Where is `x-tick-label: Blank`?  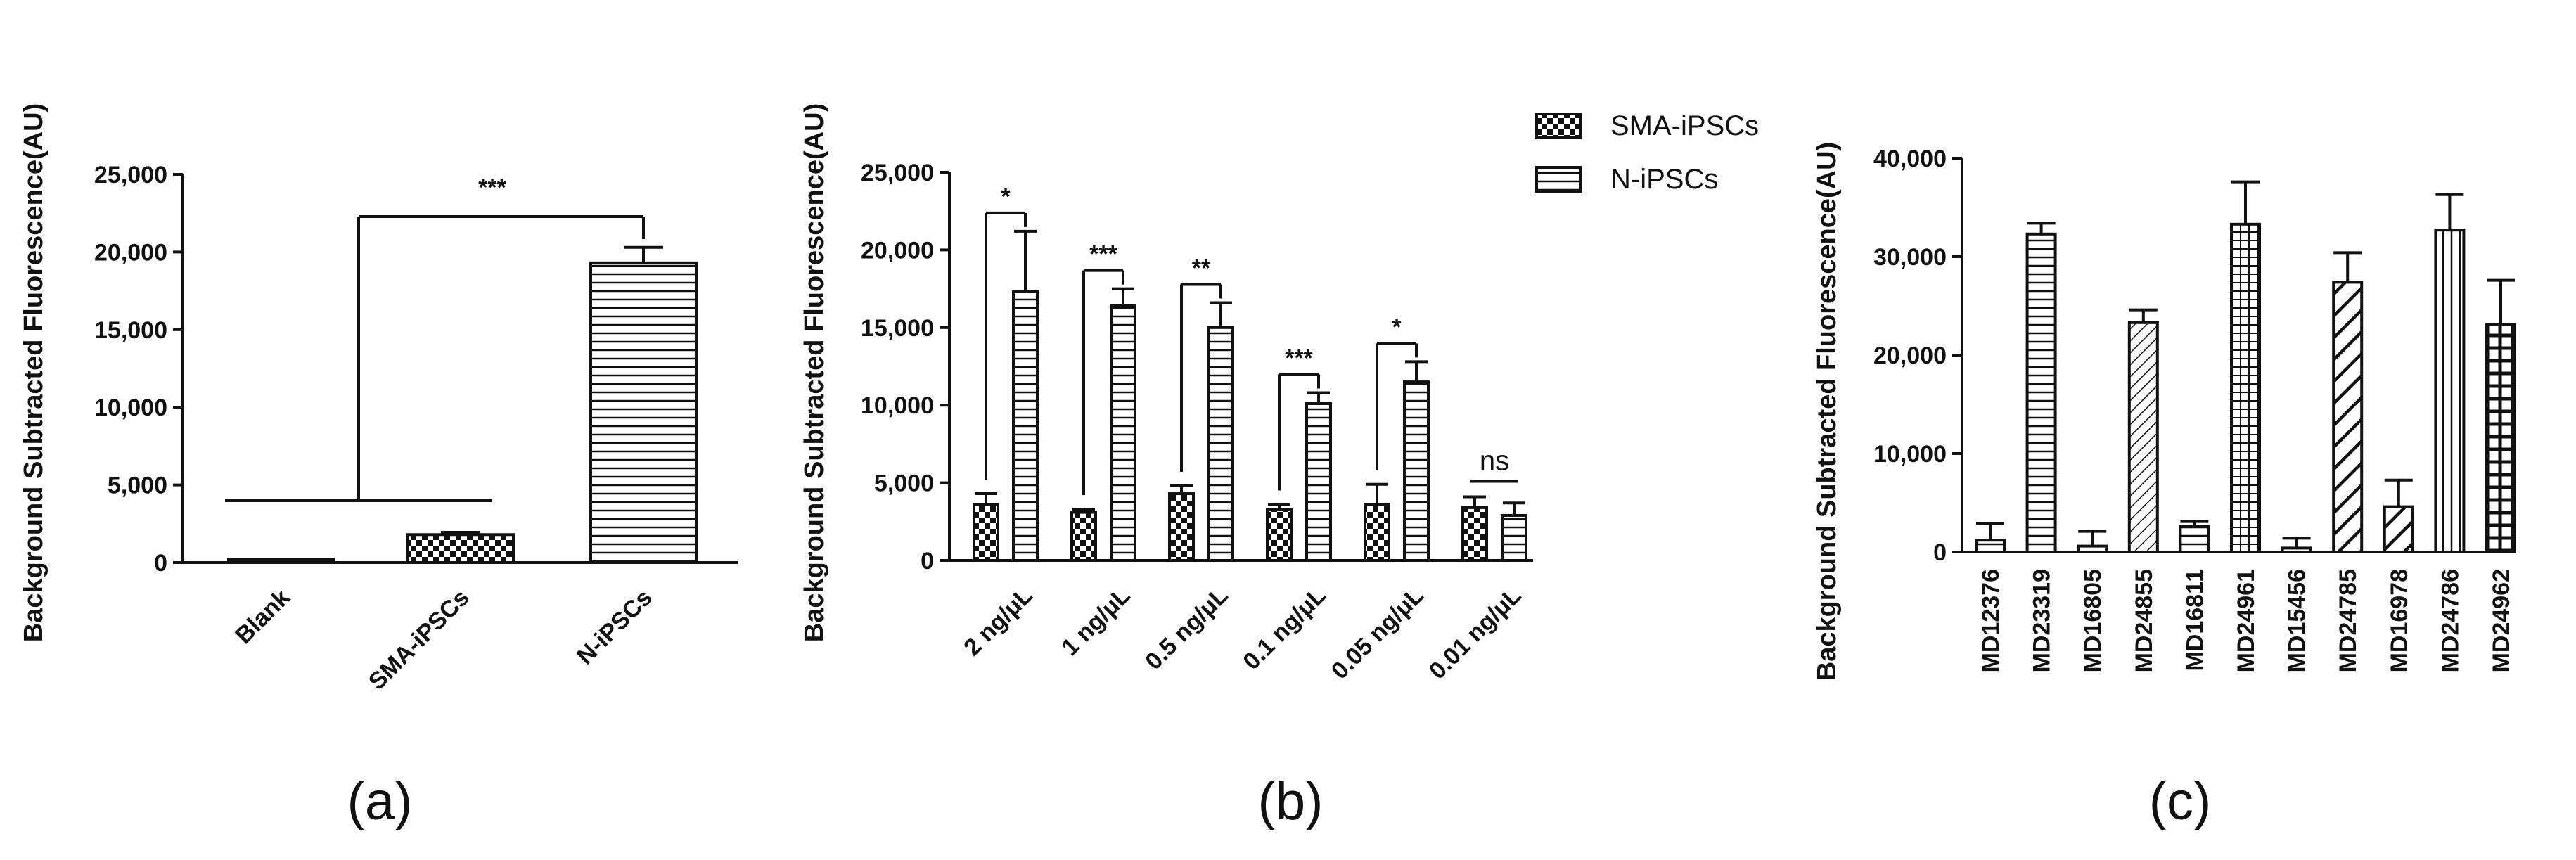
x-tick-label: Blank is located at coordinates (262, 616).